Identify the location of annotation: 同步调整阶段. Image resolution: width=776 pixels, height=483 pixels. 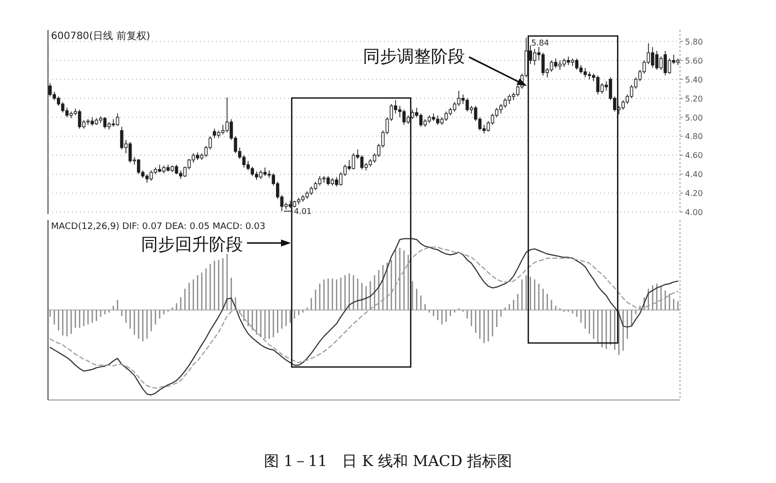
(414, 57).